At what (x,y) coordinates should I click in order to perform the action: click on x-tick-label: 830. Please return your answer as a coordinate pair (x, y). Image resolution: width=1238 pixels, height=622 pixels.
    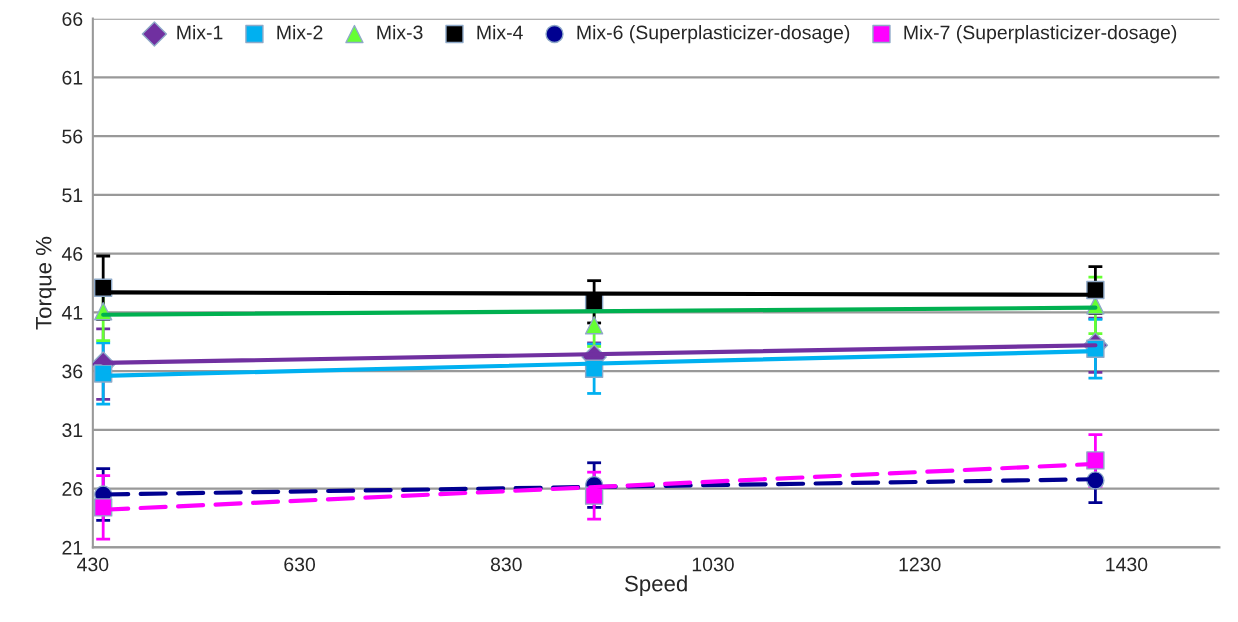
    Looking at the image, I should click on (506, 564).